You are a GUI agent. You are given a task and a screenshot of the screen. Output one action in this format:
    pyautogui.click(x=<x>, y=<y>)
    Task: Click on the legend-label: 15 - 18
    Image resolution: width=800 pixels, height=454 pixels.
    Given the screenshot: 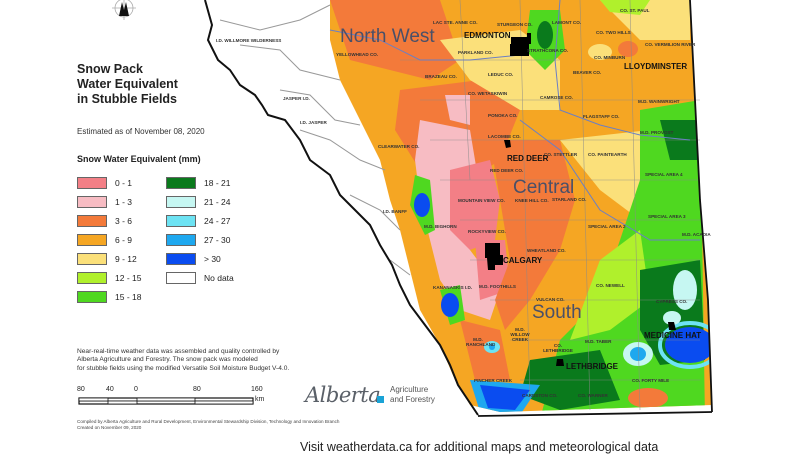 What is the action you would take?
    pyautogui.click(x=128, y=296)
    